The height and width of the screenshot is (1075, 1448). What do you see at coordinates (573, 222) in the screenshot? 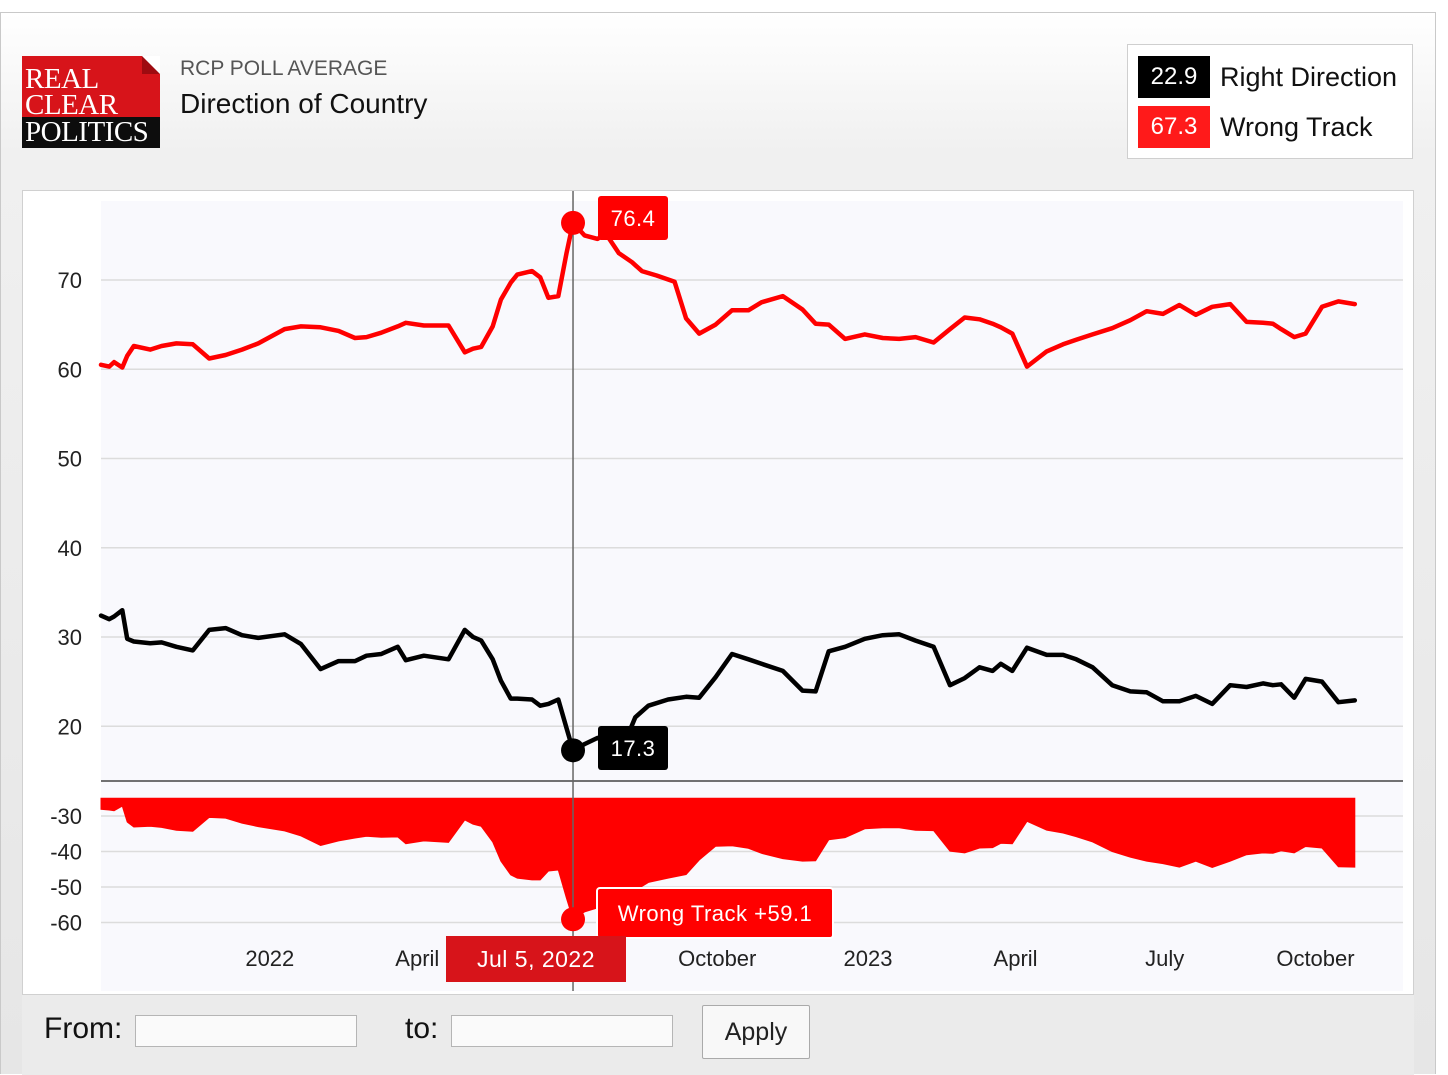
I see `wrong-track-point` at bounding box center [573, 222].